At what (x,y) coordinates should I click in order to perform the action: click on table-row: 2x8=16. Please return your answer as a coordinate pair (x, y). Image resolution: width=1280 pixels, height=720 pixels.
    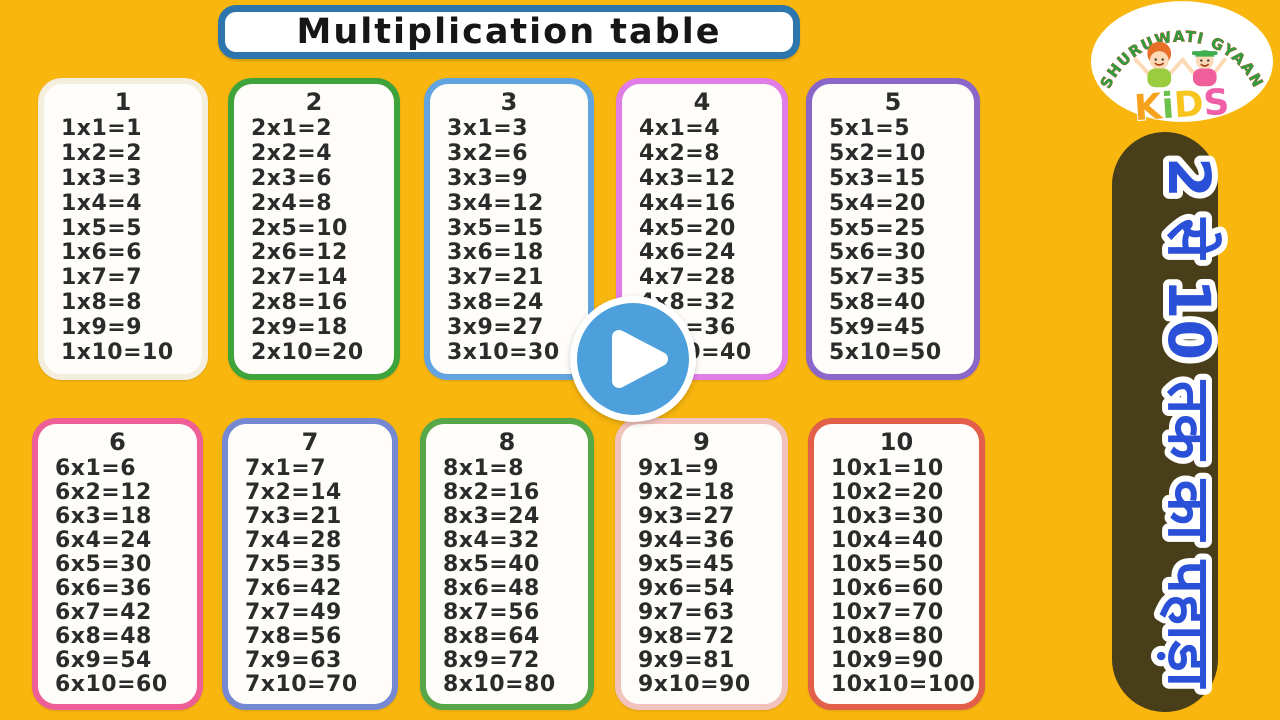
    Looking at the image, I should click on (299, 303).